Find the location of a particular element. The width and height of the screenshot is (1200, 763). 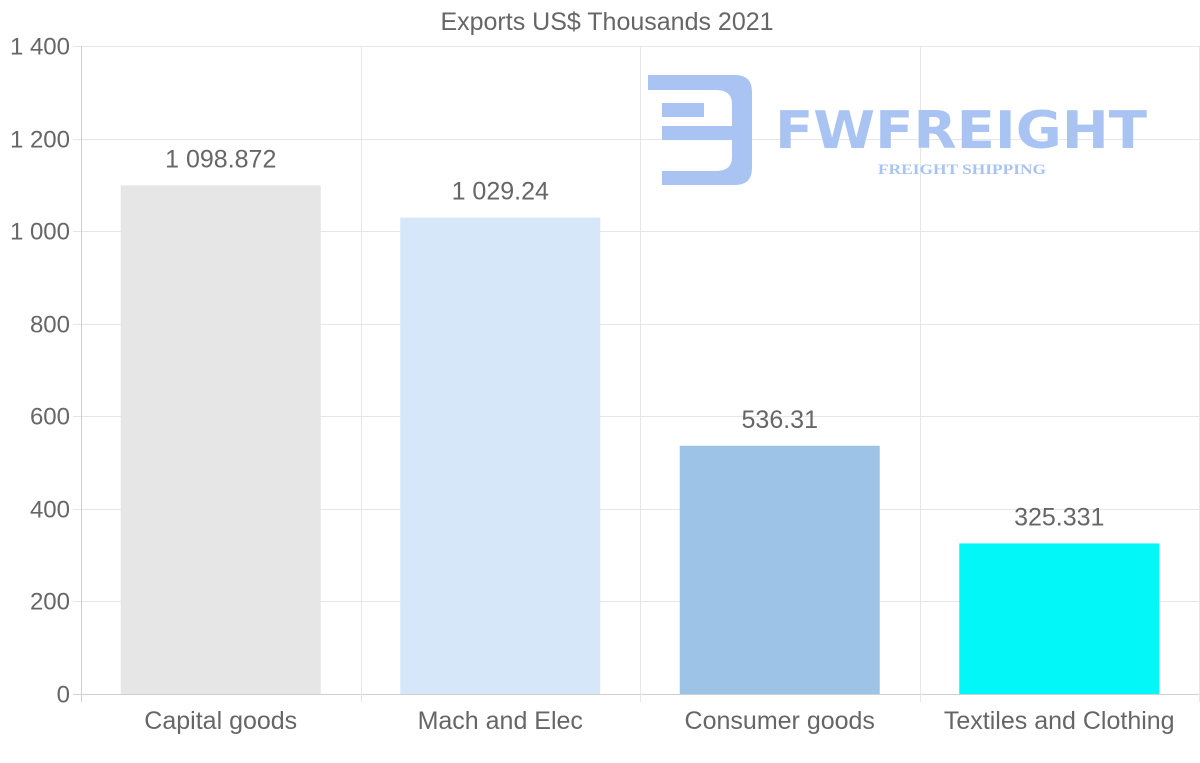

y-tick-label: 400 is located at coordinates (50, 510).